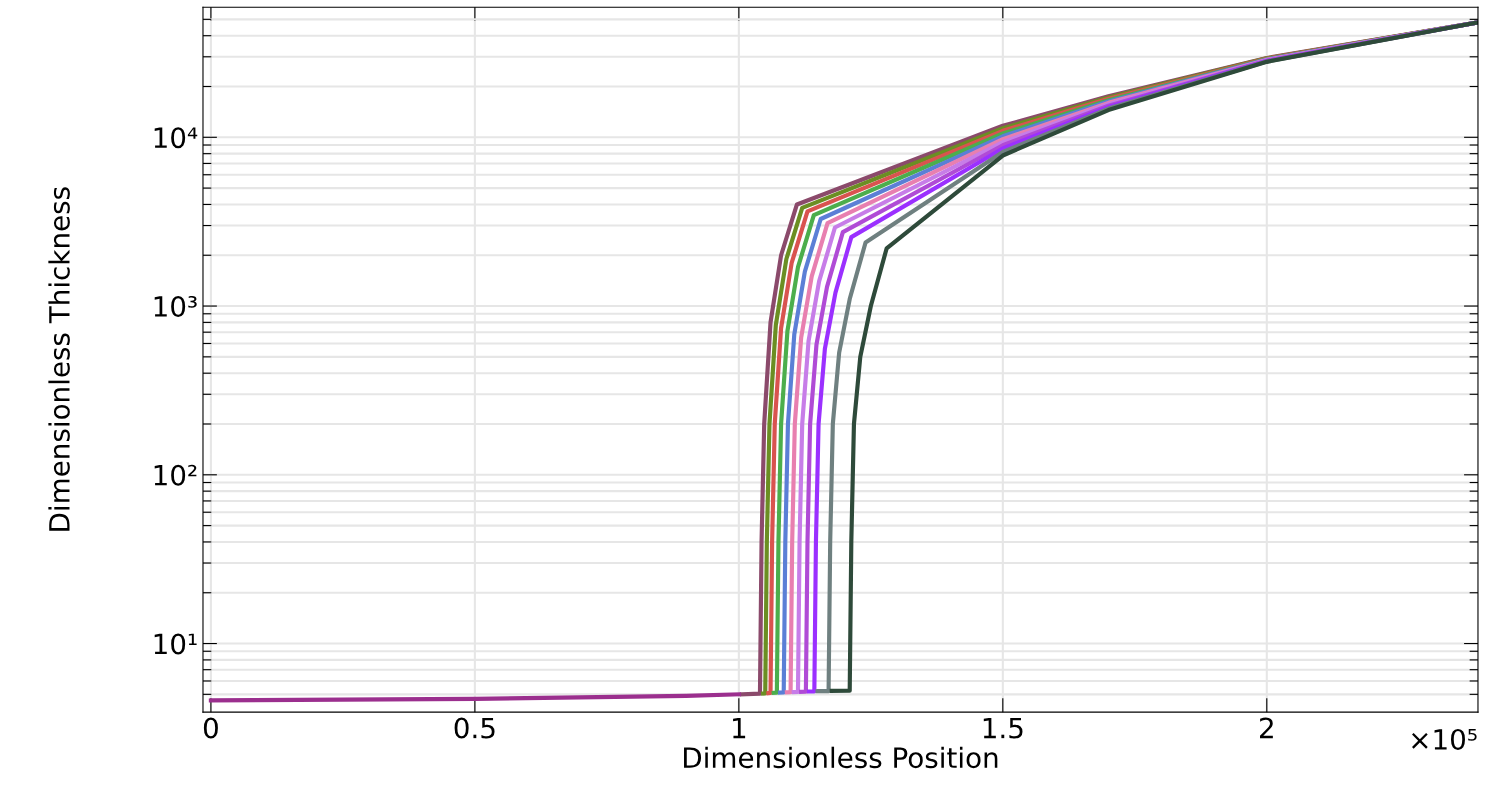 This screenshot has width=1486, height=802. What do you see at coordinates (1266, 728) in the screenshot?
I see `x-tick-label: 2` at bounding box center [1266, 728].